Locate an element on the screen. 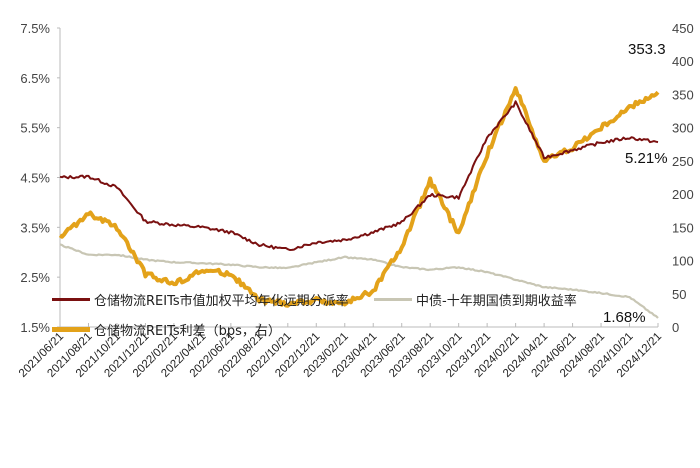 This screenshot has height=468, width=700. left-axis-tick: 3.5% is located at coordinates (35, 227).